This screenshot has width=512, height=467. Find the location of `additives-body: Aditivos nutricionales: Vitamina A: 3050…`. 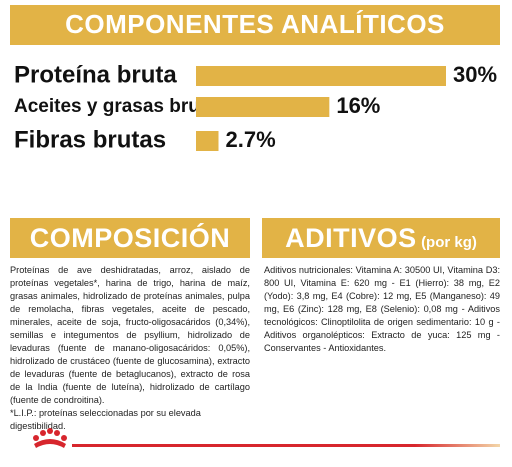

additives-body: Aditivos nutricionales: Vitamina A: 3050… is located at coordinates (382, 309).